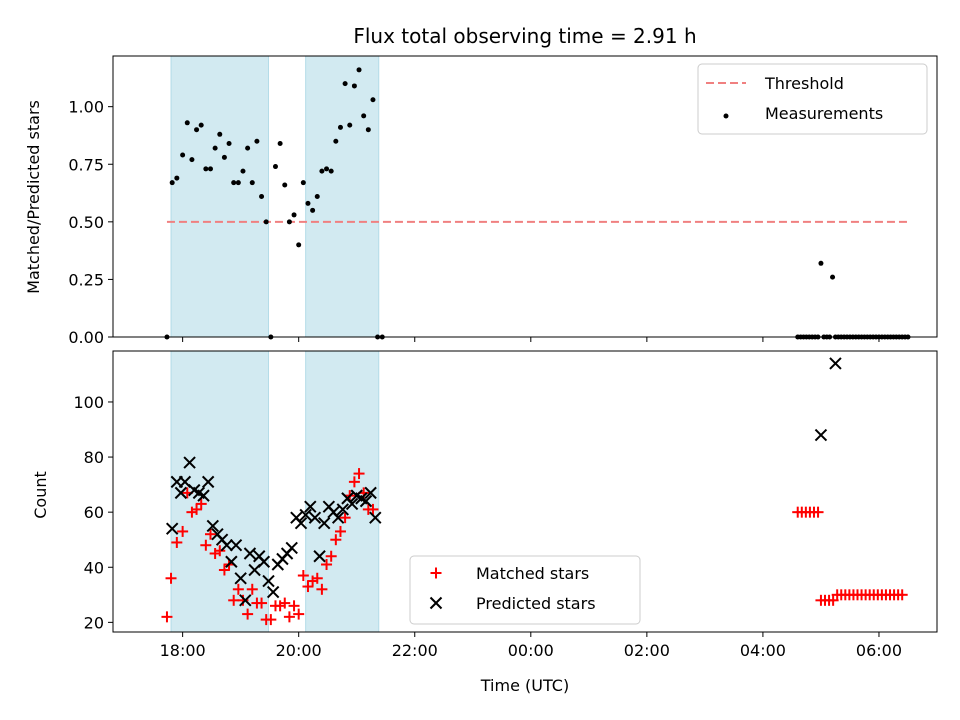 The image size is (960, 720). Describe the element at coordinates (536, 603) in the screenshot. I see `legend-predicted-label: Predicted stars` at that location.